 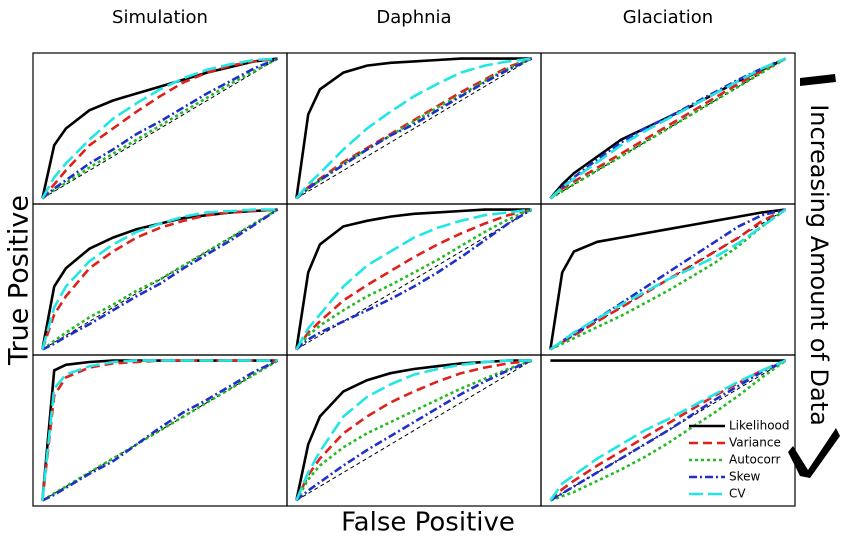 What do you see at coordinates (755, 443) in the screenshot?
I see `legend-label: Variance` at bounding box center [755, 443].